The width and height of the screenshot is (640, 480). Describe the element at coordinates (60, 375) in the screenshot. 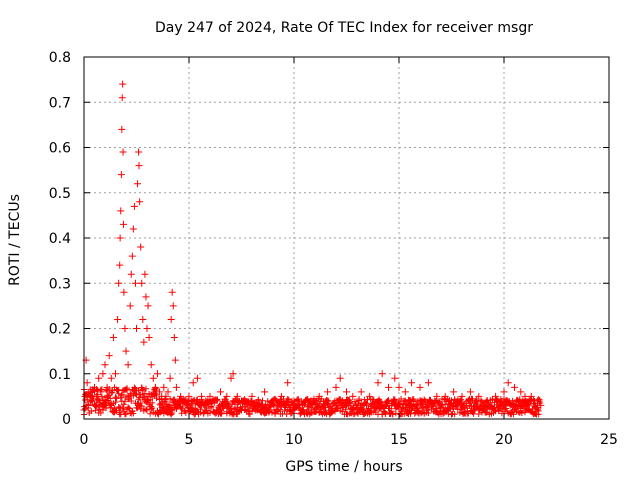

I see `y-tick-label: 0.1` at that location.